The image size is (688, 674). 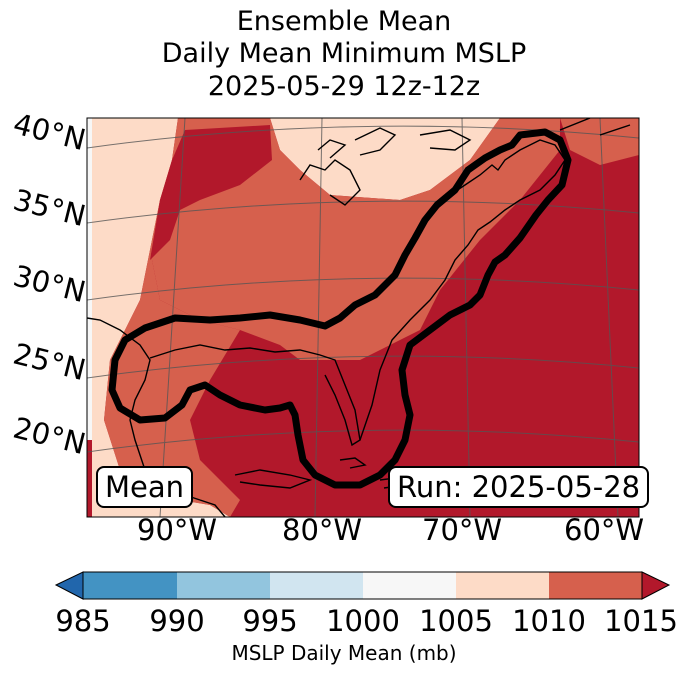 I want to click on colorbar, so click(x=362, y=585).